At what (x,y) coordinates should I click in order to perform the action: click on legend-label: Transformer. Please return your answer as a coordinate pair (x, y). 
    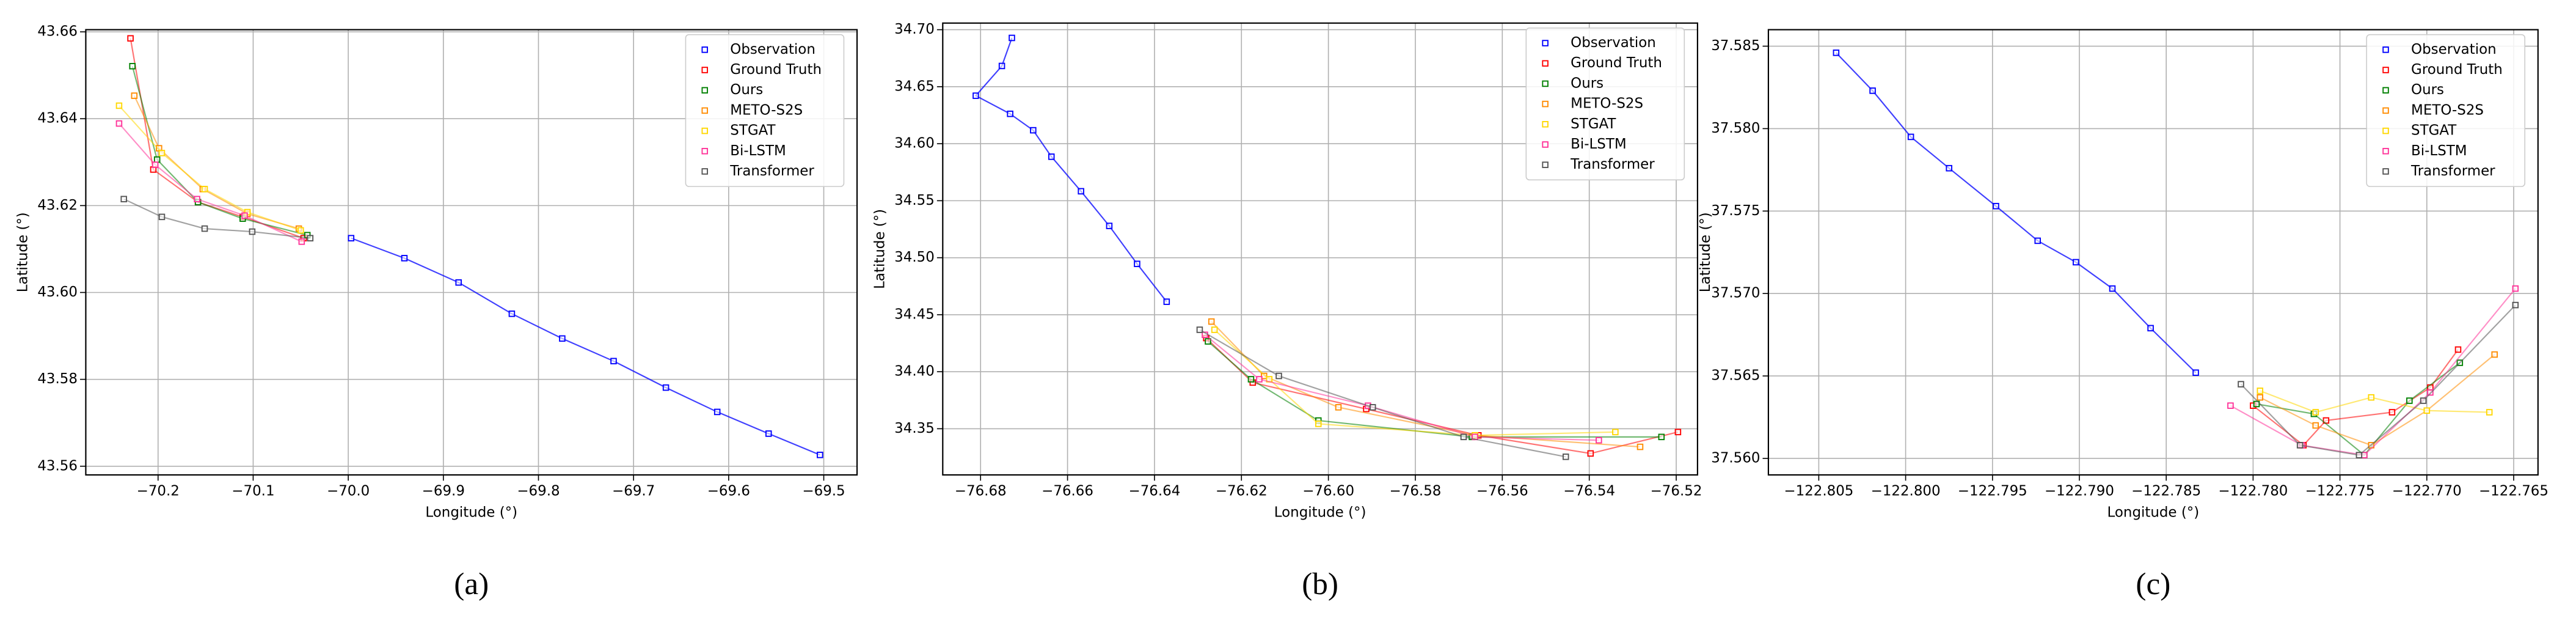
    Looking at the image, I should click on (2452, 171).